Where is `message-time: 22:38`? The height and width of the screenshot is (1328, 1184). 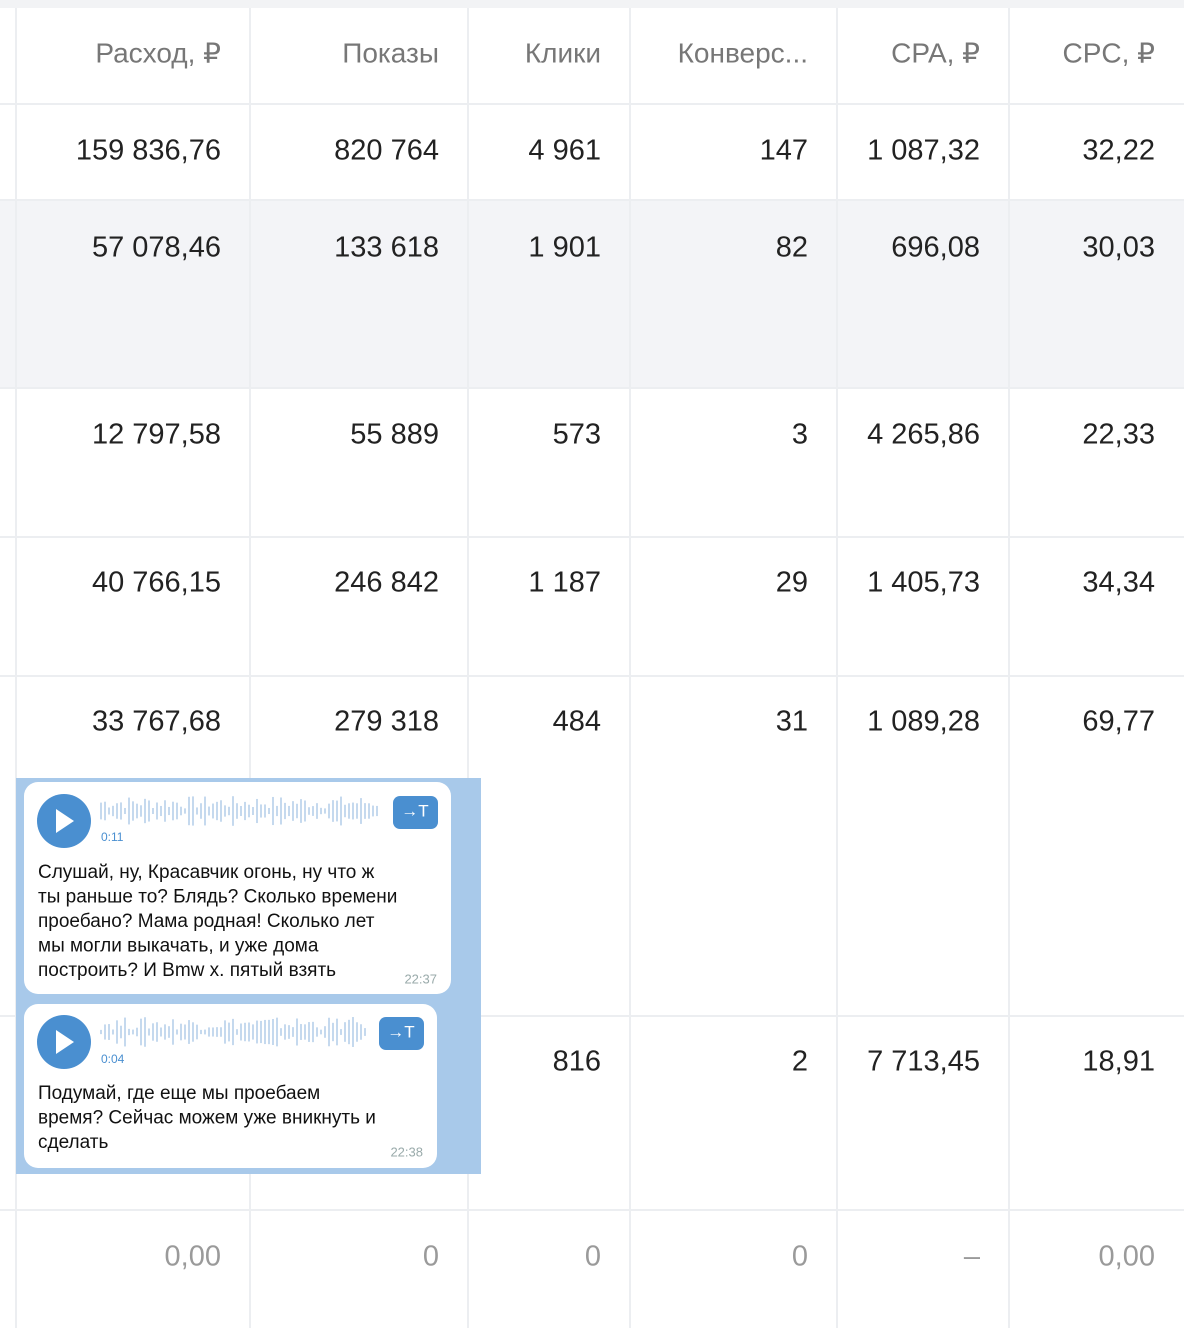
message-time: 22:38 is located at coordinates (406, 1151).